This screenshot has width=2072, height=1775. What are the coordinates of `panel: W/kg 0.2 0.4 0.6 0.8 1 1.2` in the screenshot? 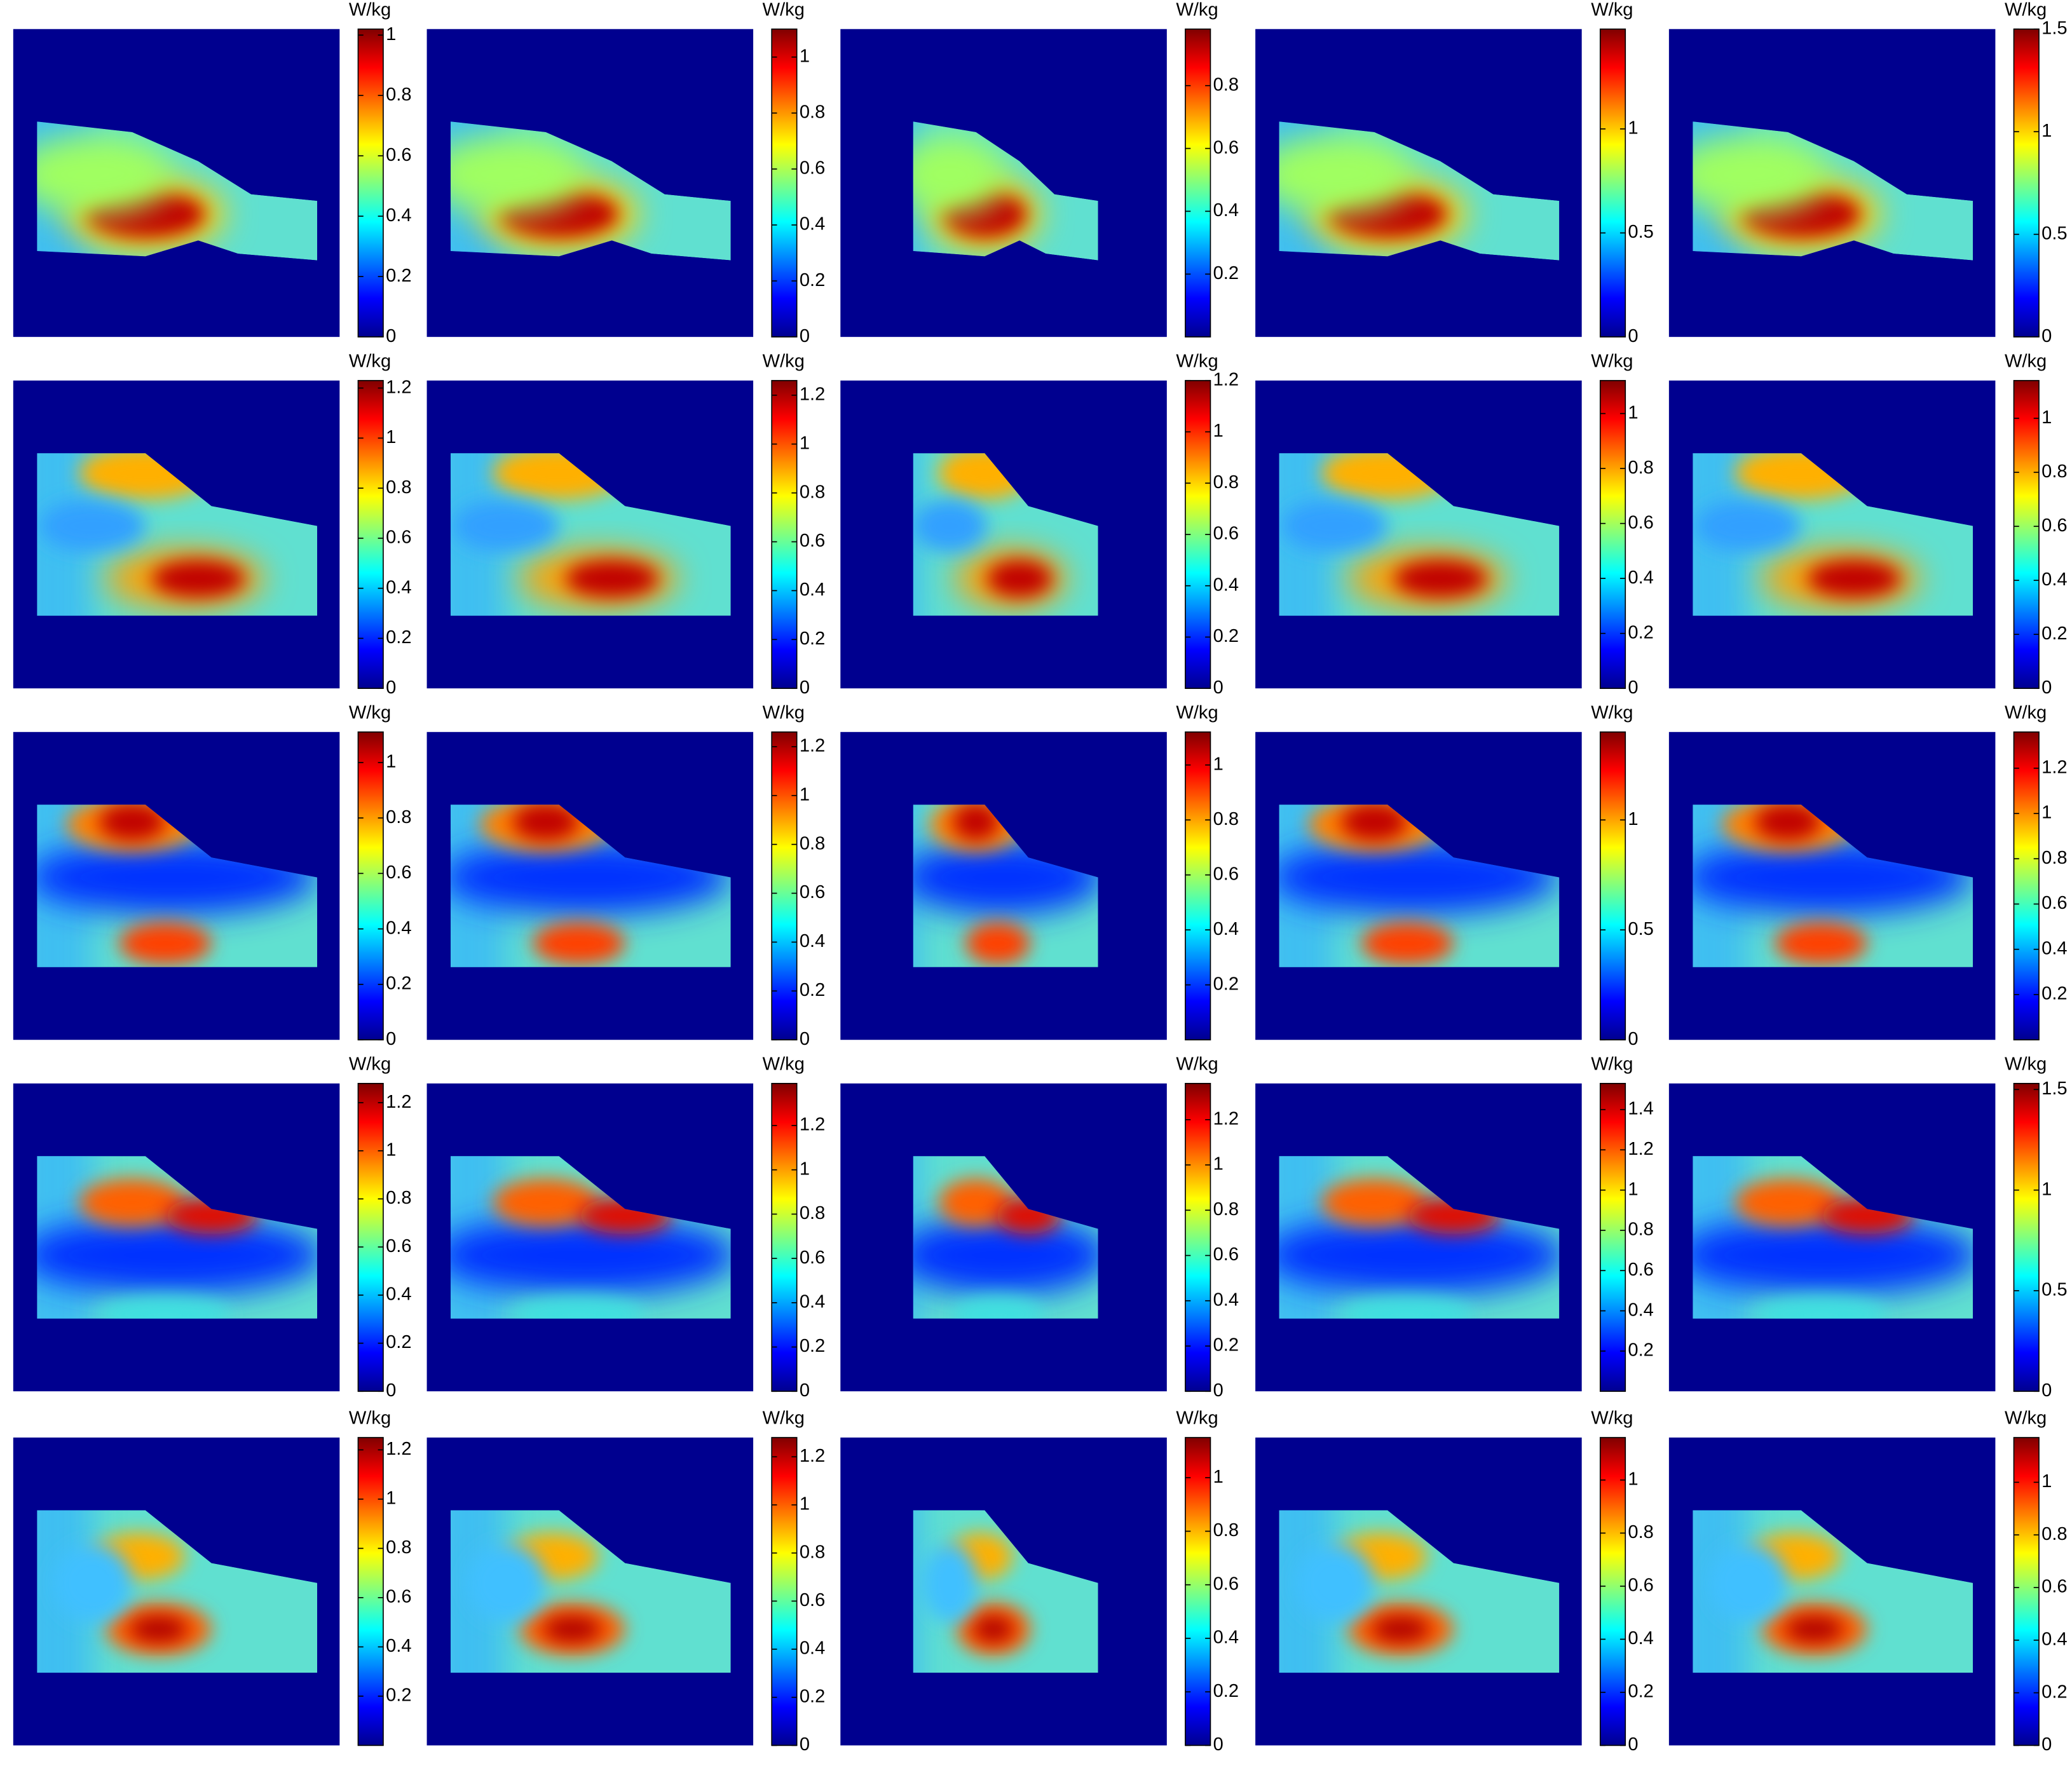 It's located at (1868, 871).